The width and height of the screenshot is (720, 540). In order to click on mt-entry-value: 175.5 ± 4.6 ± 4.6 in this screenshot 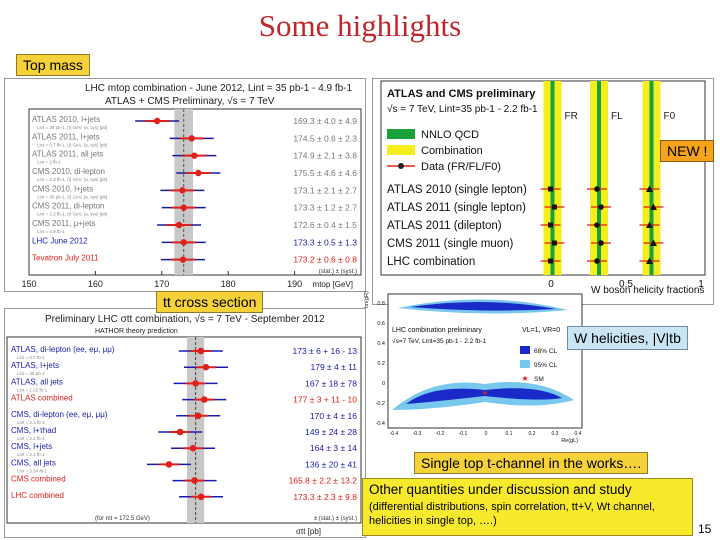, I will do `click(325, 173)`.